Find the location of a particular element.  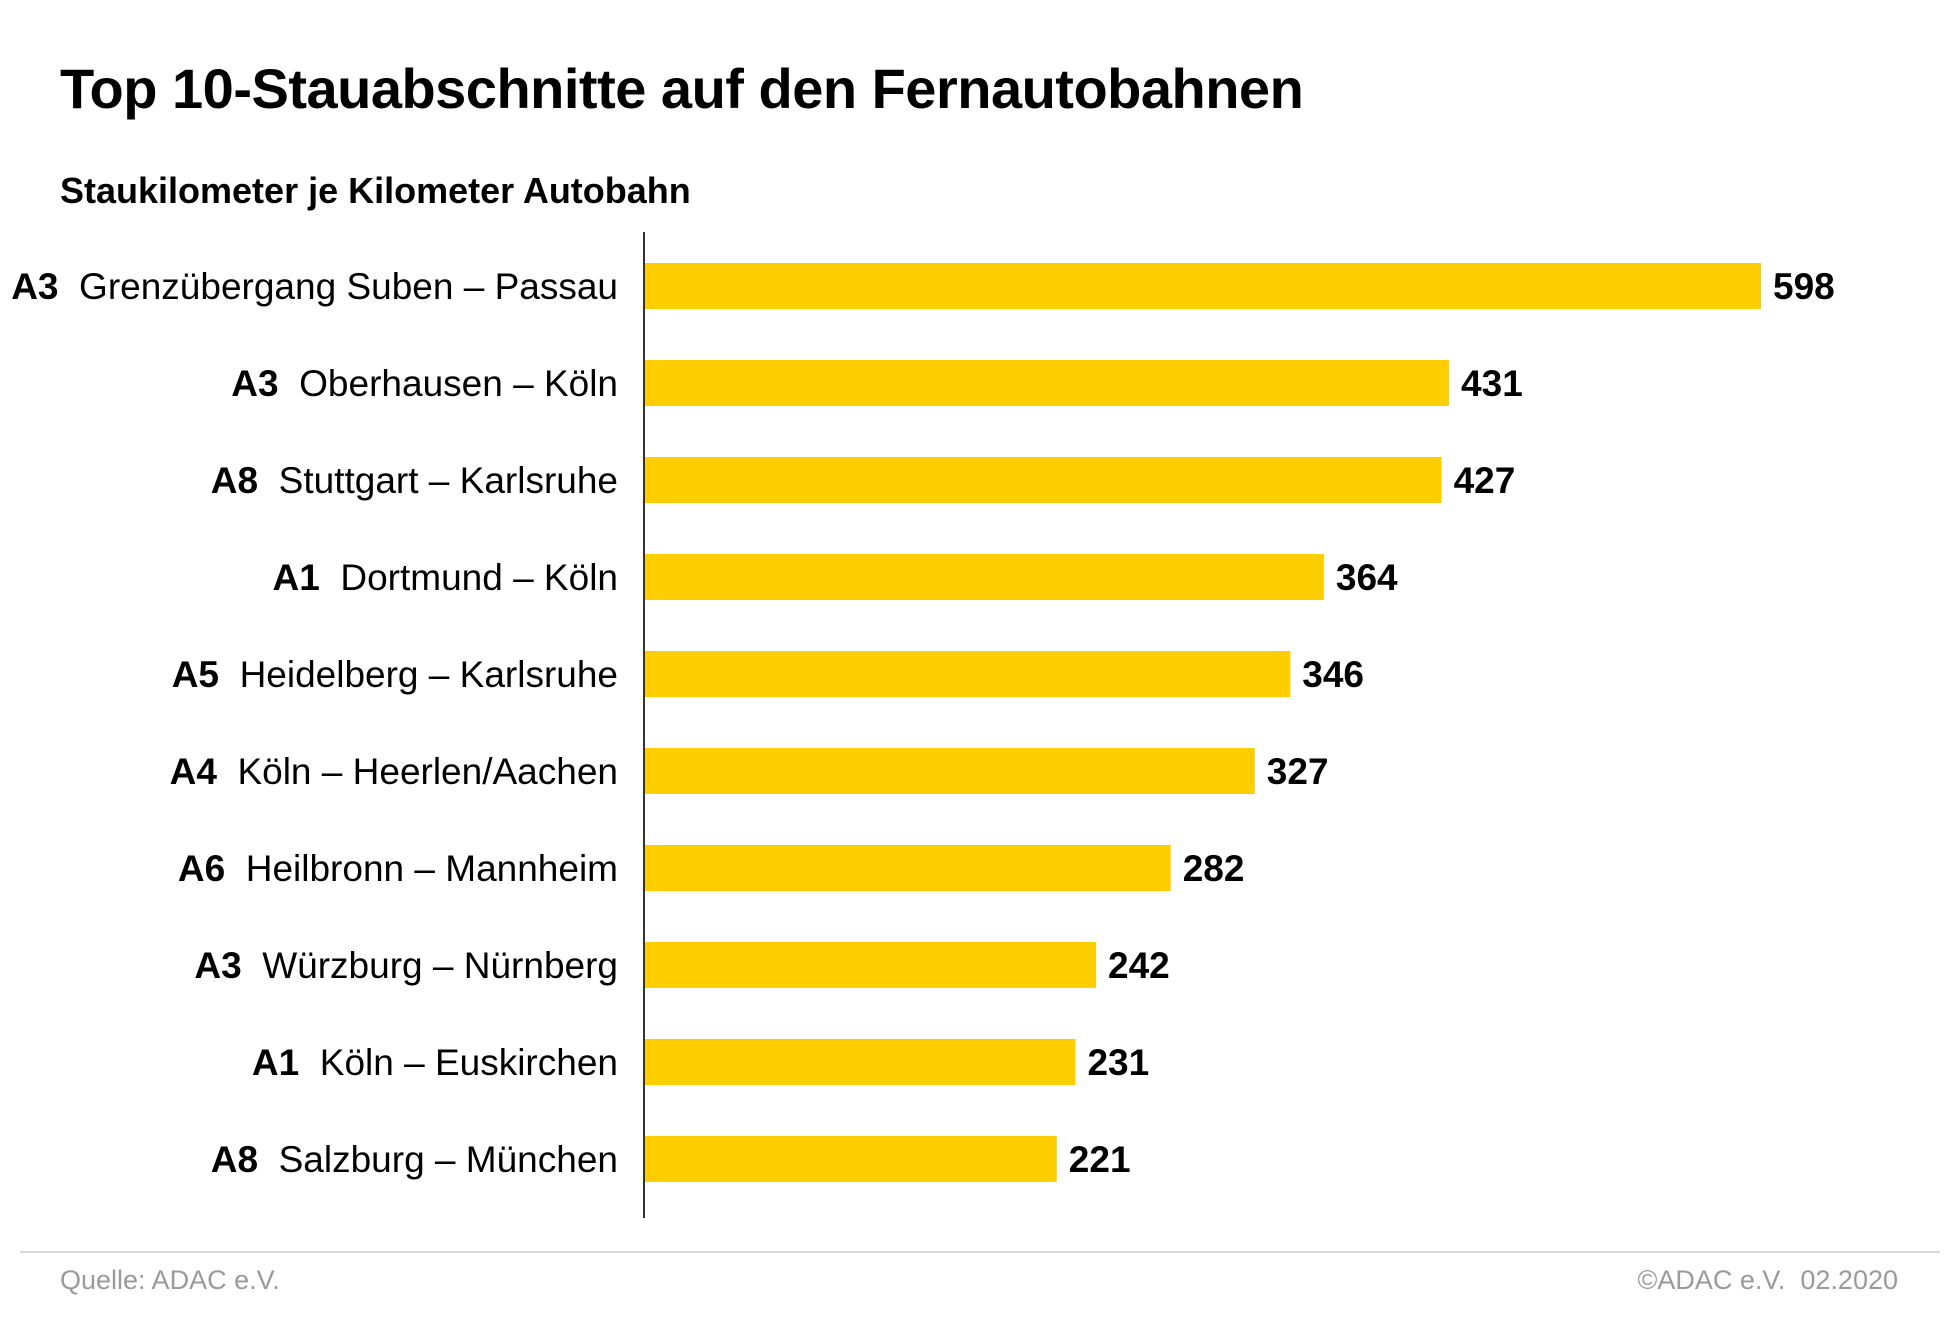

category-label: A5 Heidelberg – Karlsruhe is located at coordinates (395, 674).